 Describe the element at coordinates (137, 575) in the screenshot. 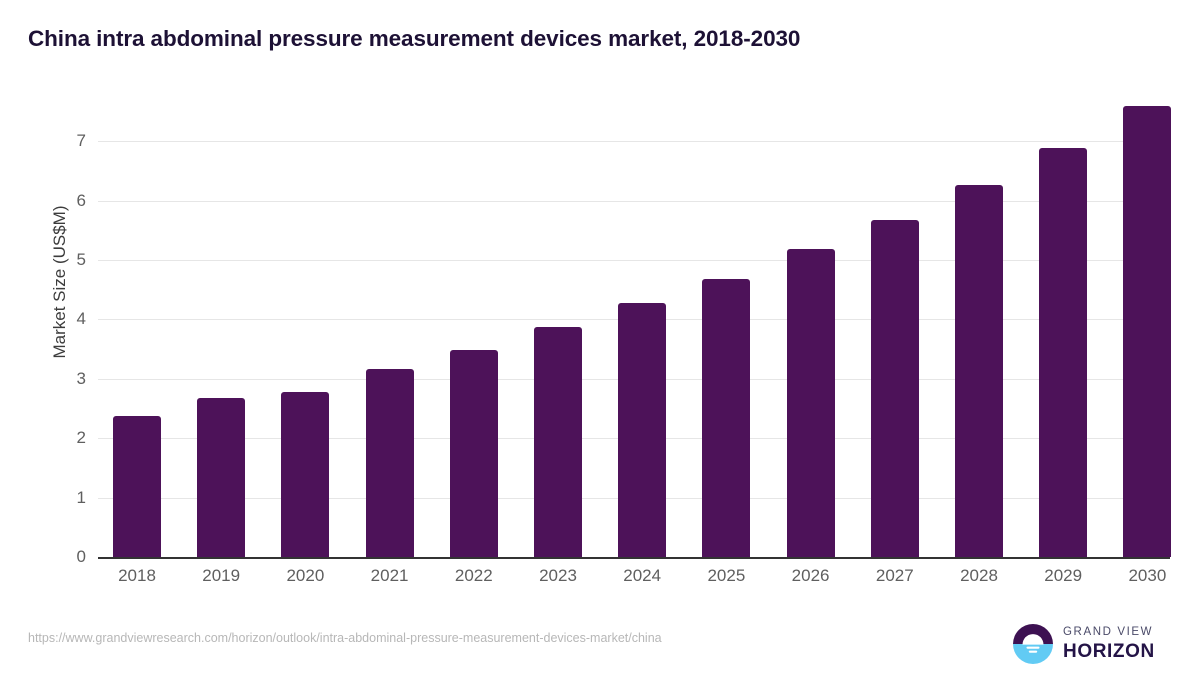

I see `x-tick-label: 2018` at that location.